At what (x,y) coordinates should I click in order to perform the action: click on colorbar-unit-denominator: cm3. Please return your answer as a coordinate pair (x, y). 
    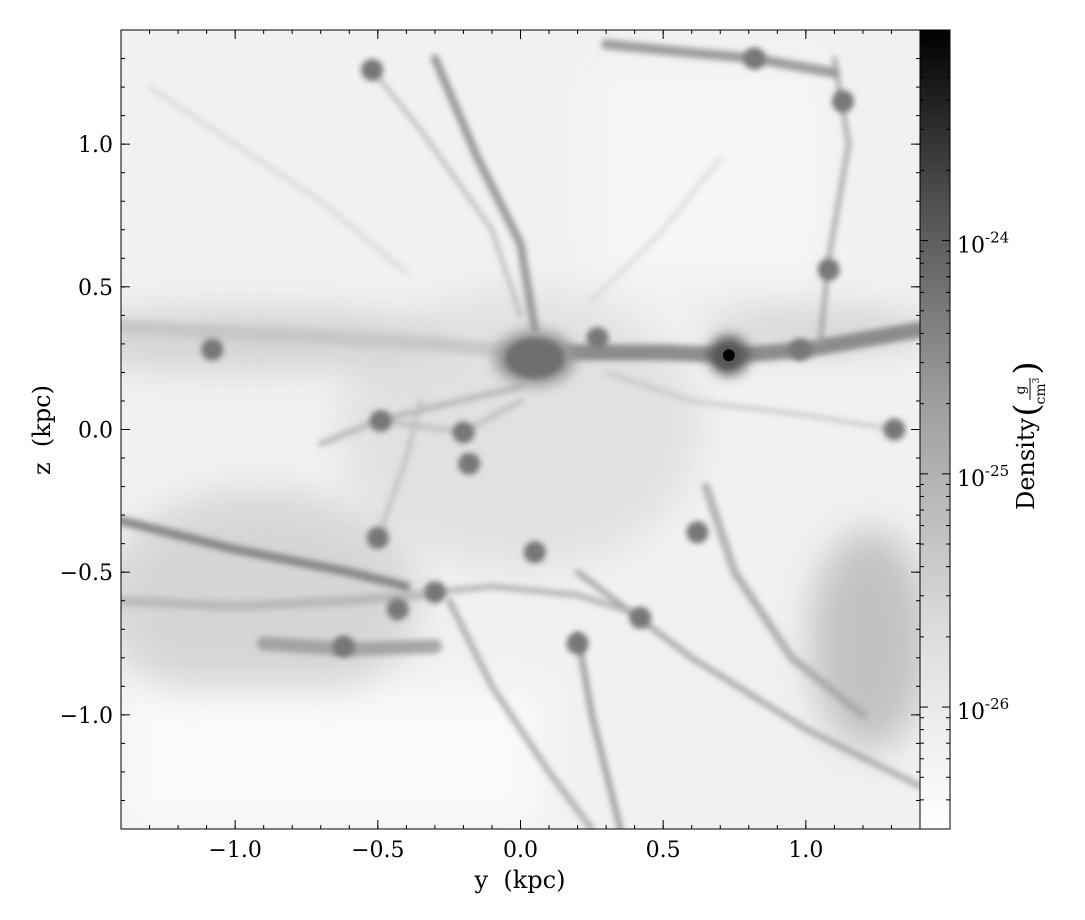
    Looking at the image, I should click on (1040, 390).